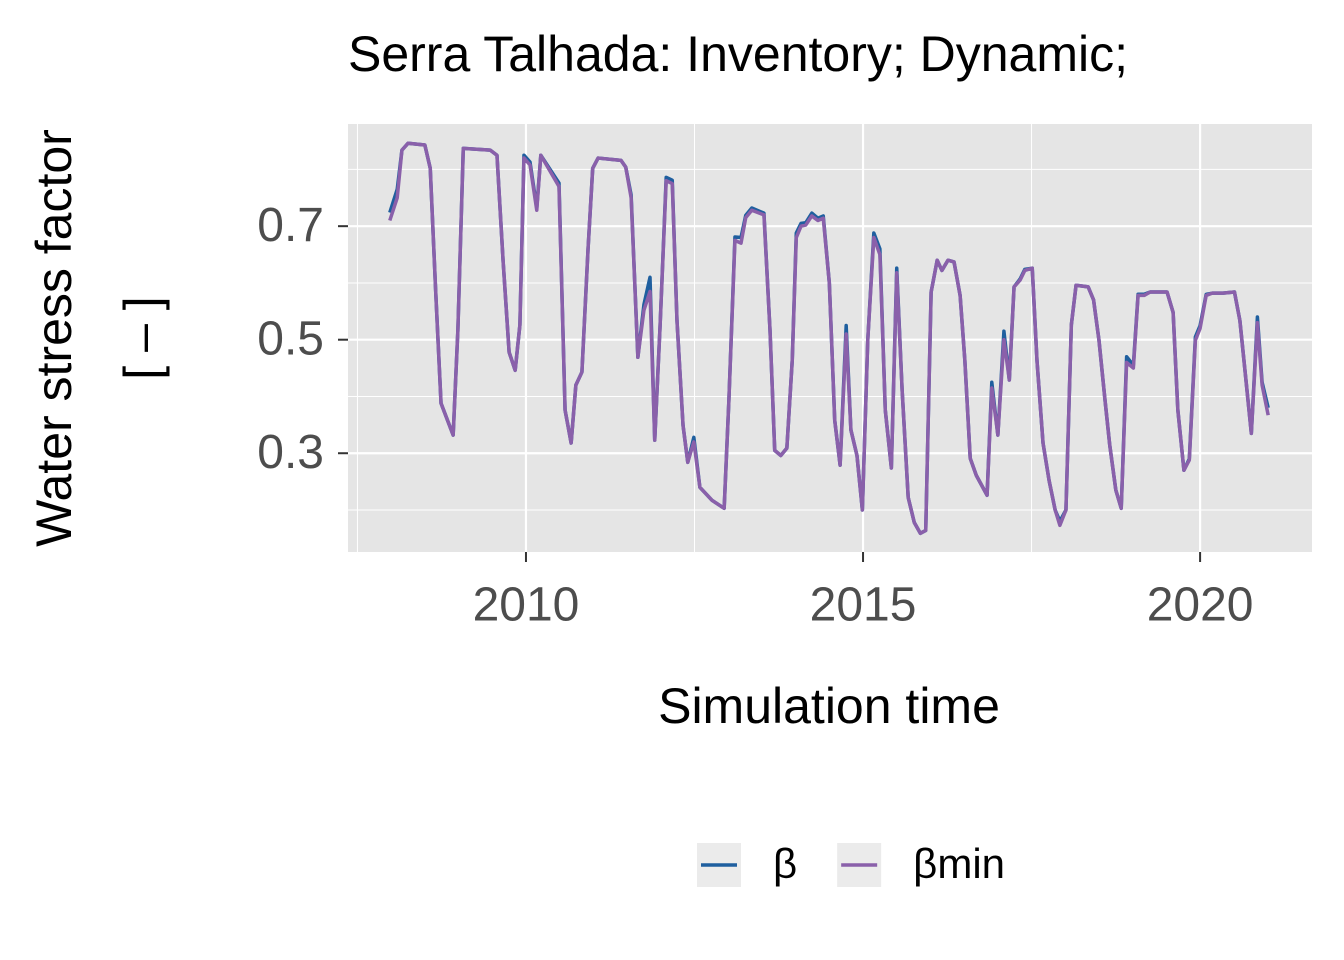 The height and width of the screenshot is (960, 1344). What do you see at coordinates (738, 54) in the screenshot?
I see `chart-title: Serra Talhada: Inventory; Dynamic;` at bounding box center [738, 54].